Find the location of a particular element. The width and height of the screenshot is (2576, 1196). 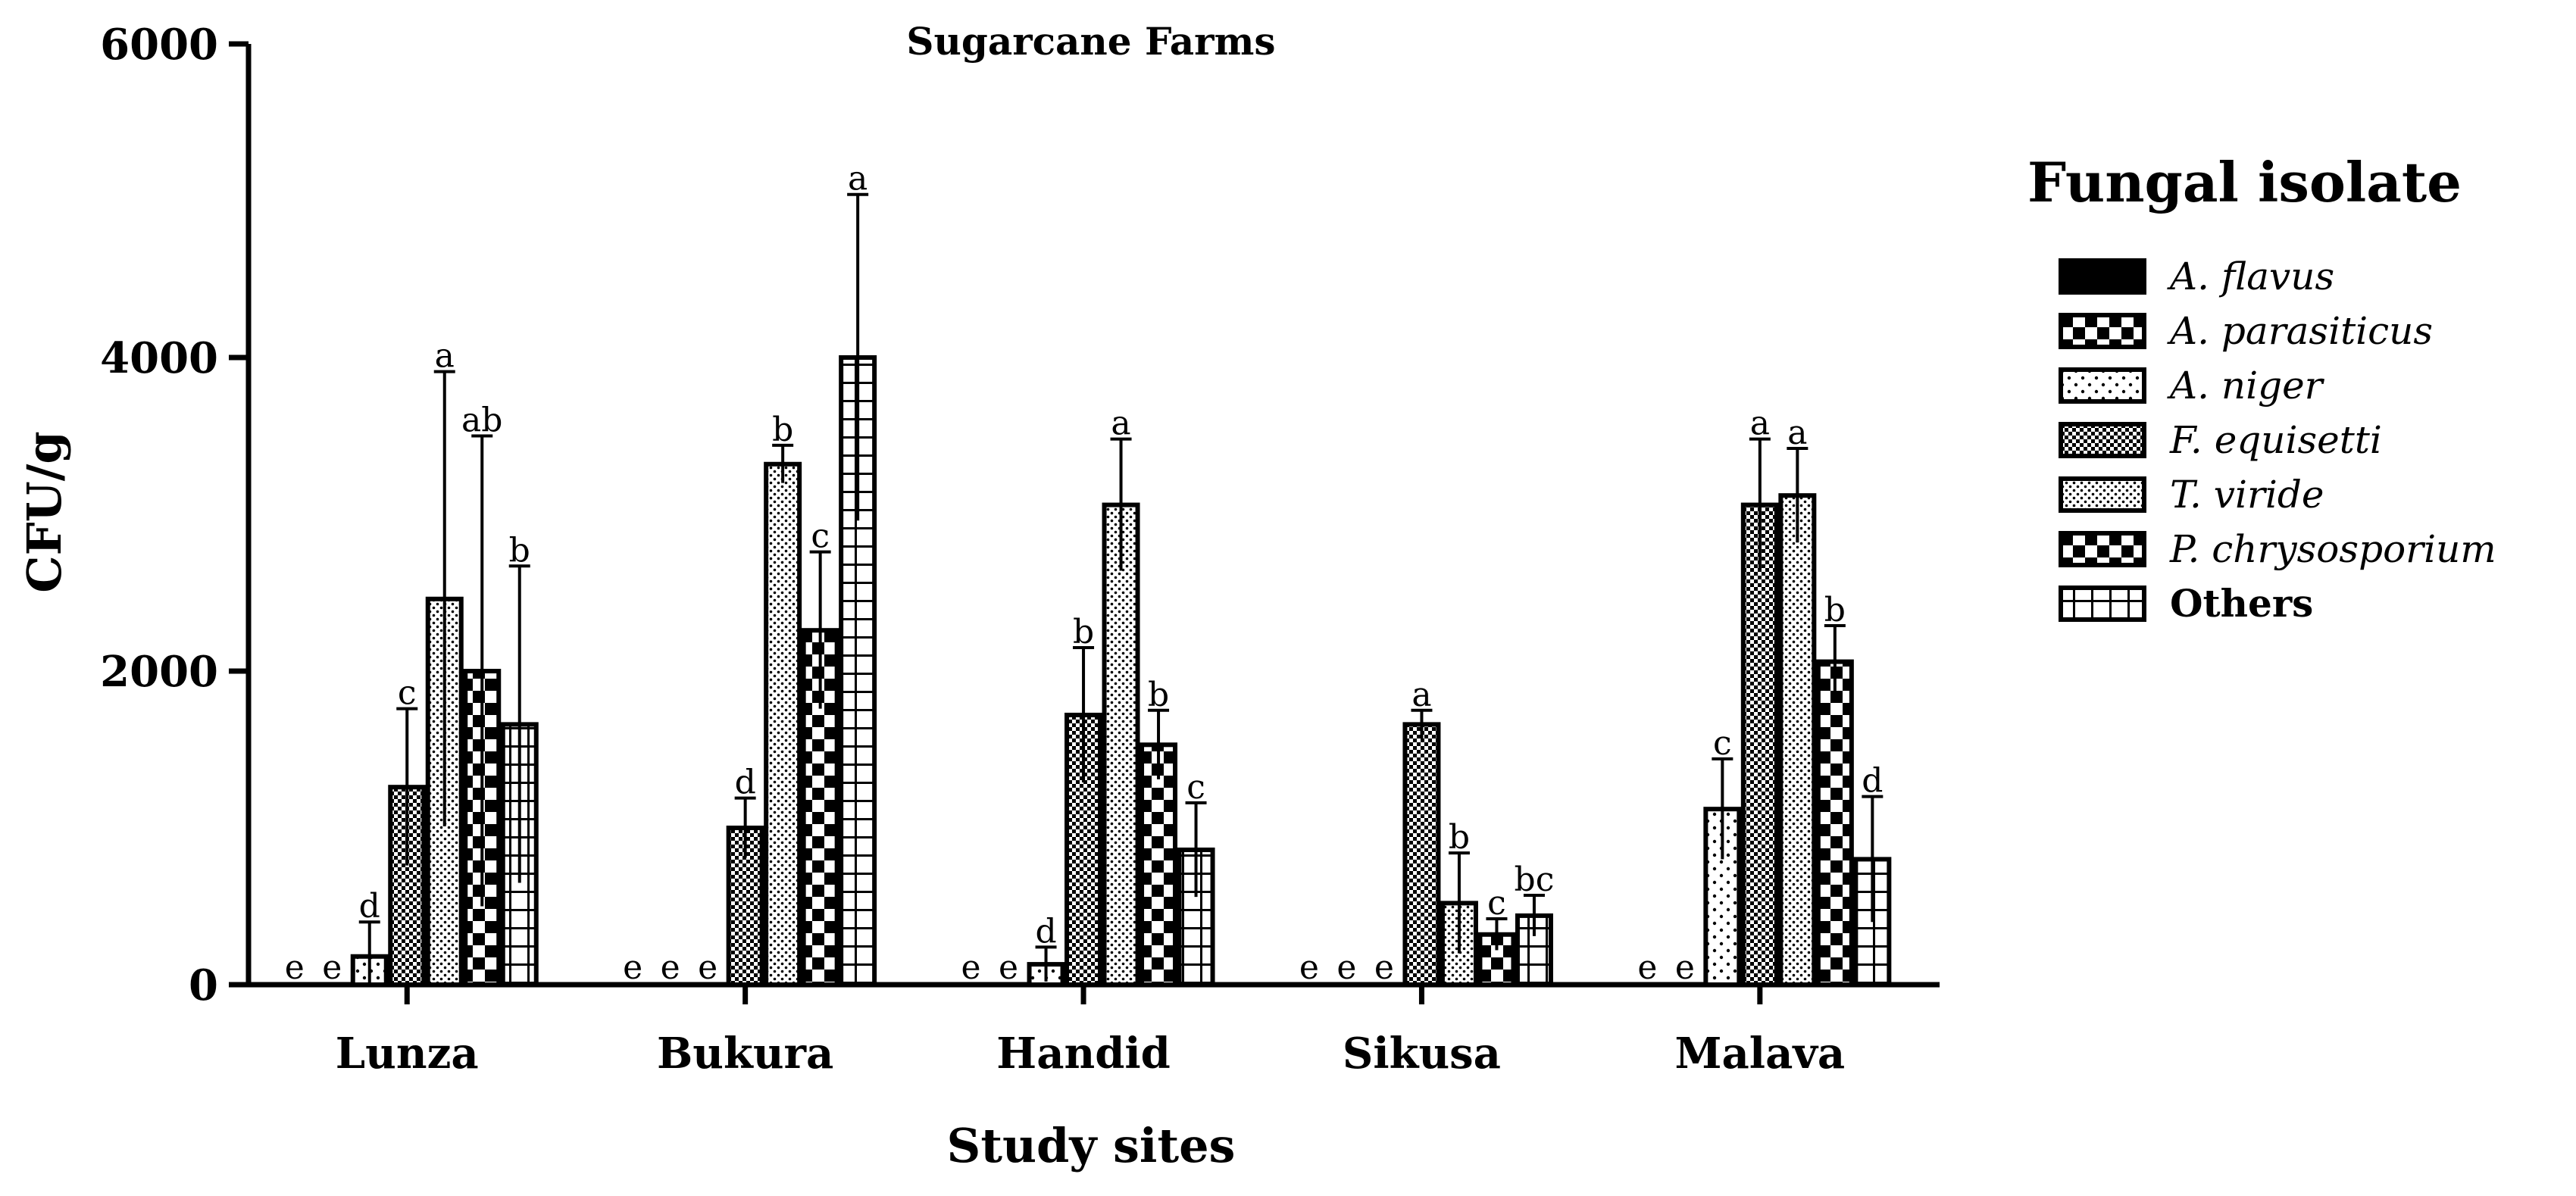

x-tick-label: Handid is located at coordinates (1083, 1054).